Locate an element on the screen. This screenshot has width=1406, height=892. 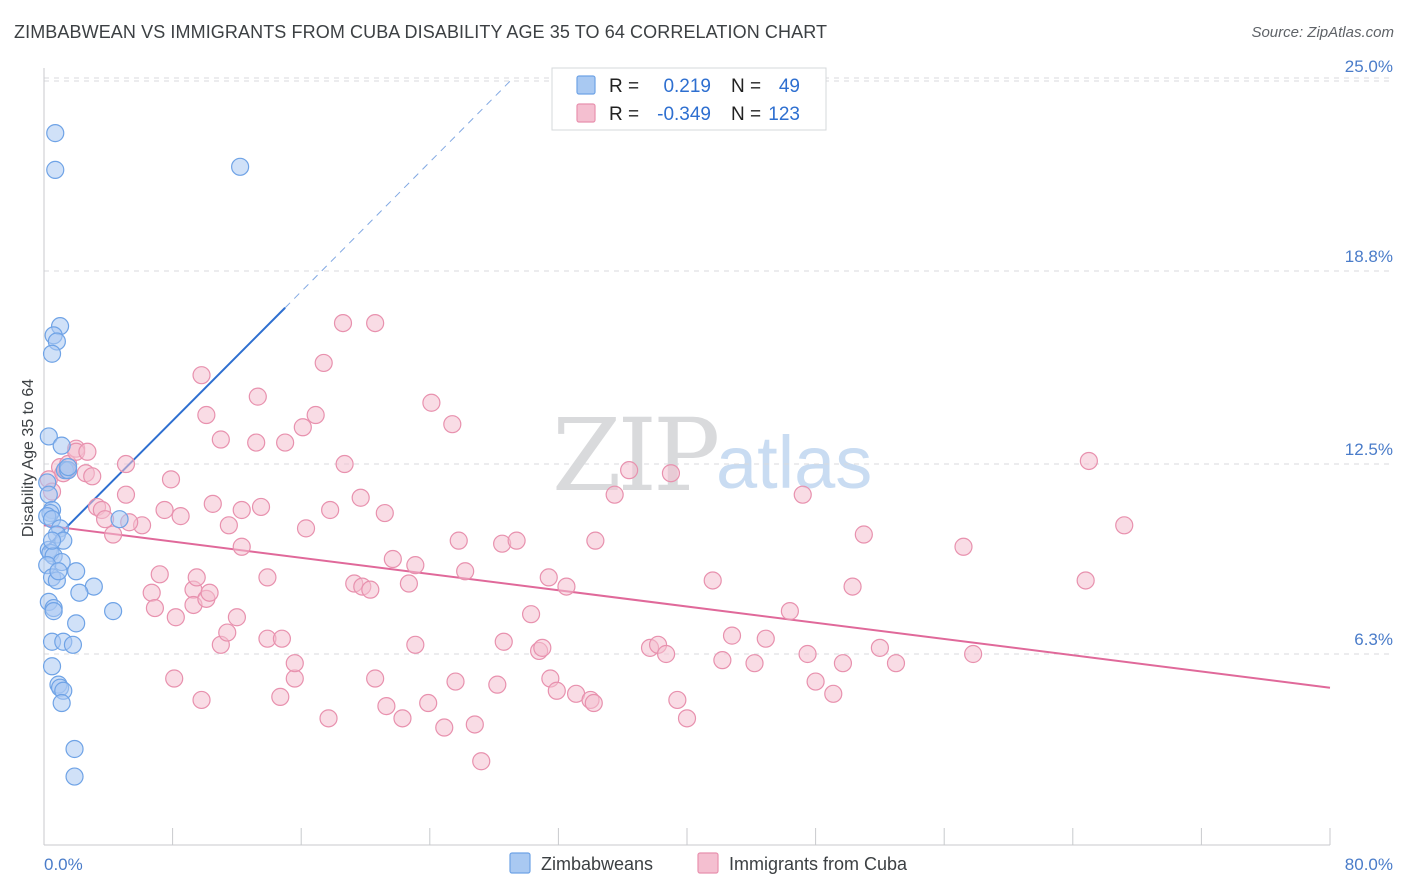
y-tick-label: 6.3% is located at coordinates (1373, 639).